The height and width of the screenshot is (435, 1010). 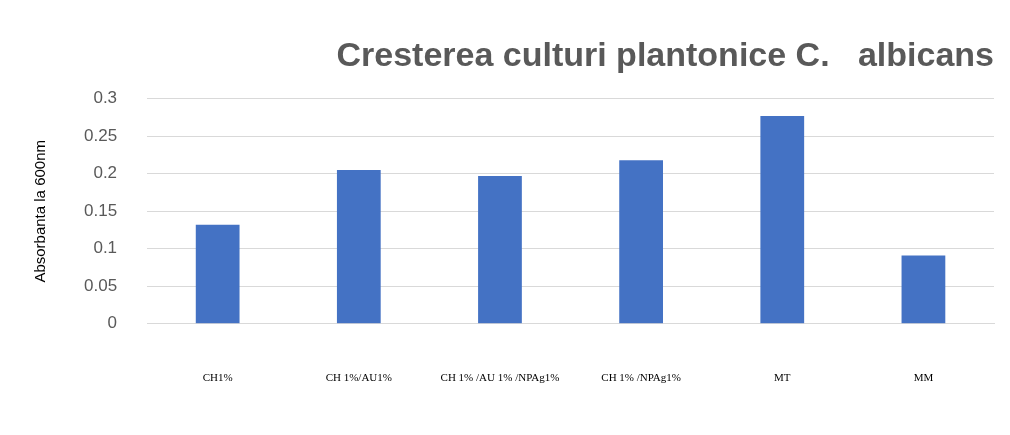 What do you see at coordinates (105, 248) in the screenshot?
I see `y-tick-label: 0.1` at bounding box center [105, 248].